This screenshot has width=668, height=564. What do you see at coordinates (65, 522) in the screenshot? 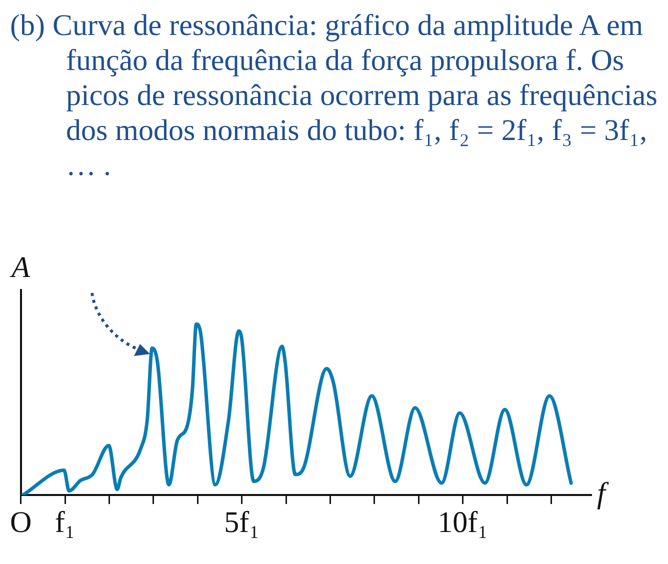
I see `x-tick-label: f₁` at bounding box center [65, 522].